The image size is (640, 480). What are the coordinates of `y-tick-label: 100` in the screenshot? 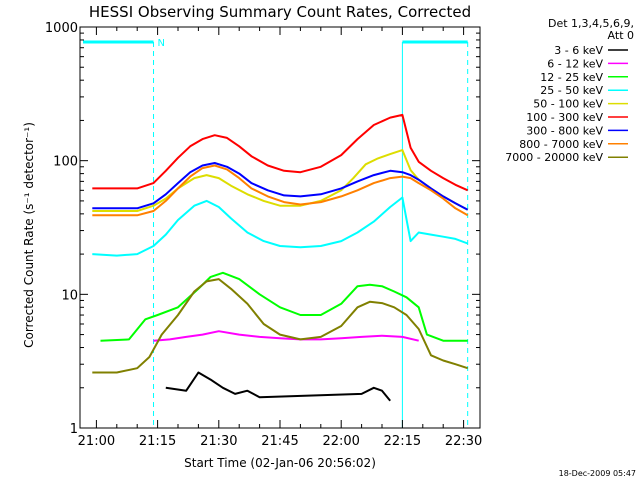 It's located at (65, 162).